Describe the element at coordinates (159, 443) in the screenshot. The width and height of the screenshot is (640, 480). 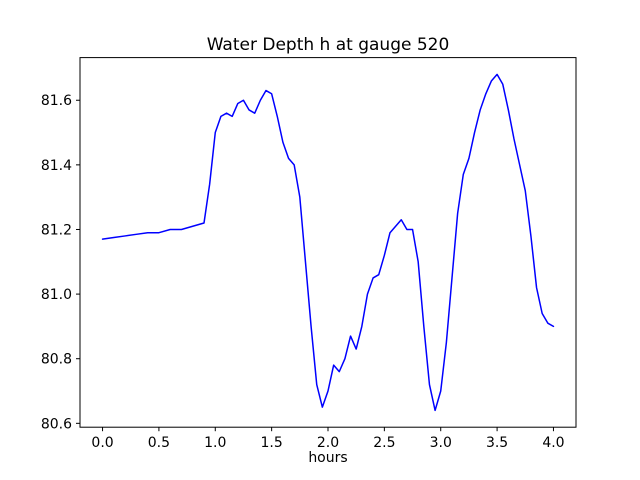
I see `x-tick-label: 0.5` at that location.